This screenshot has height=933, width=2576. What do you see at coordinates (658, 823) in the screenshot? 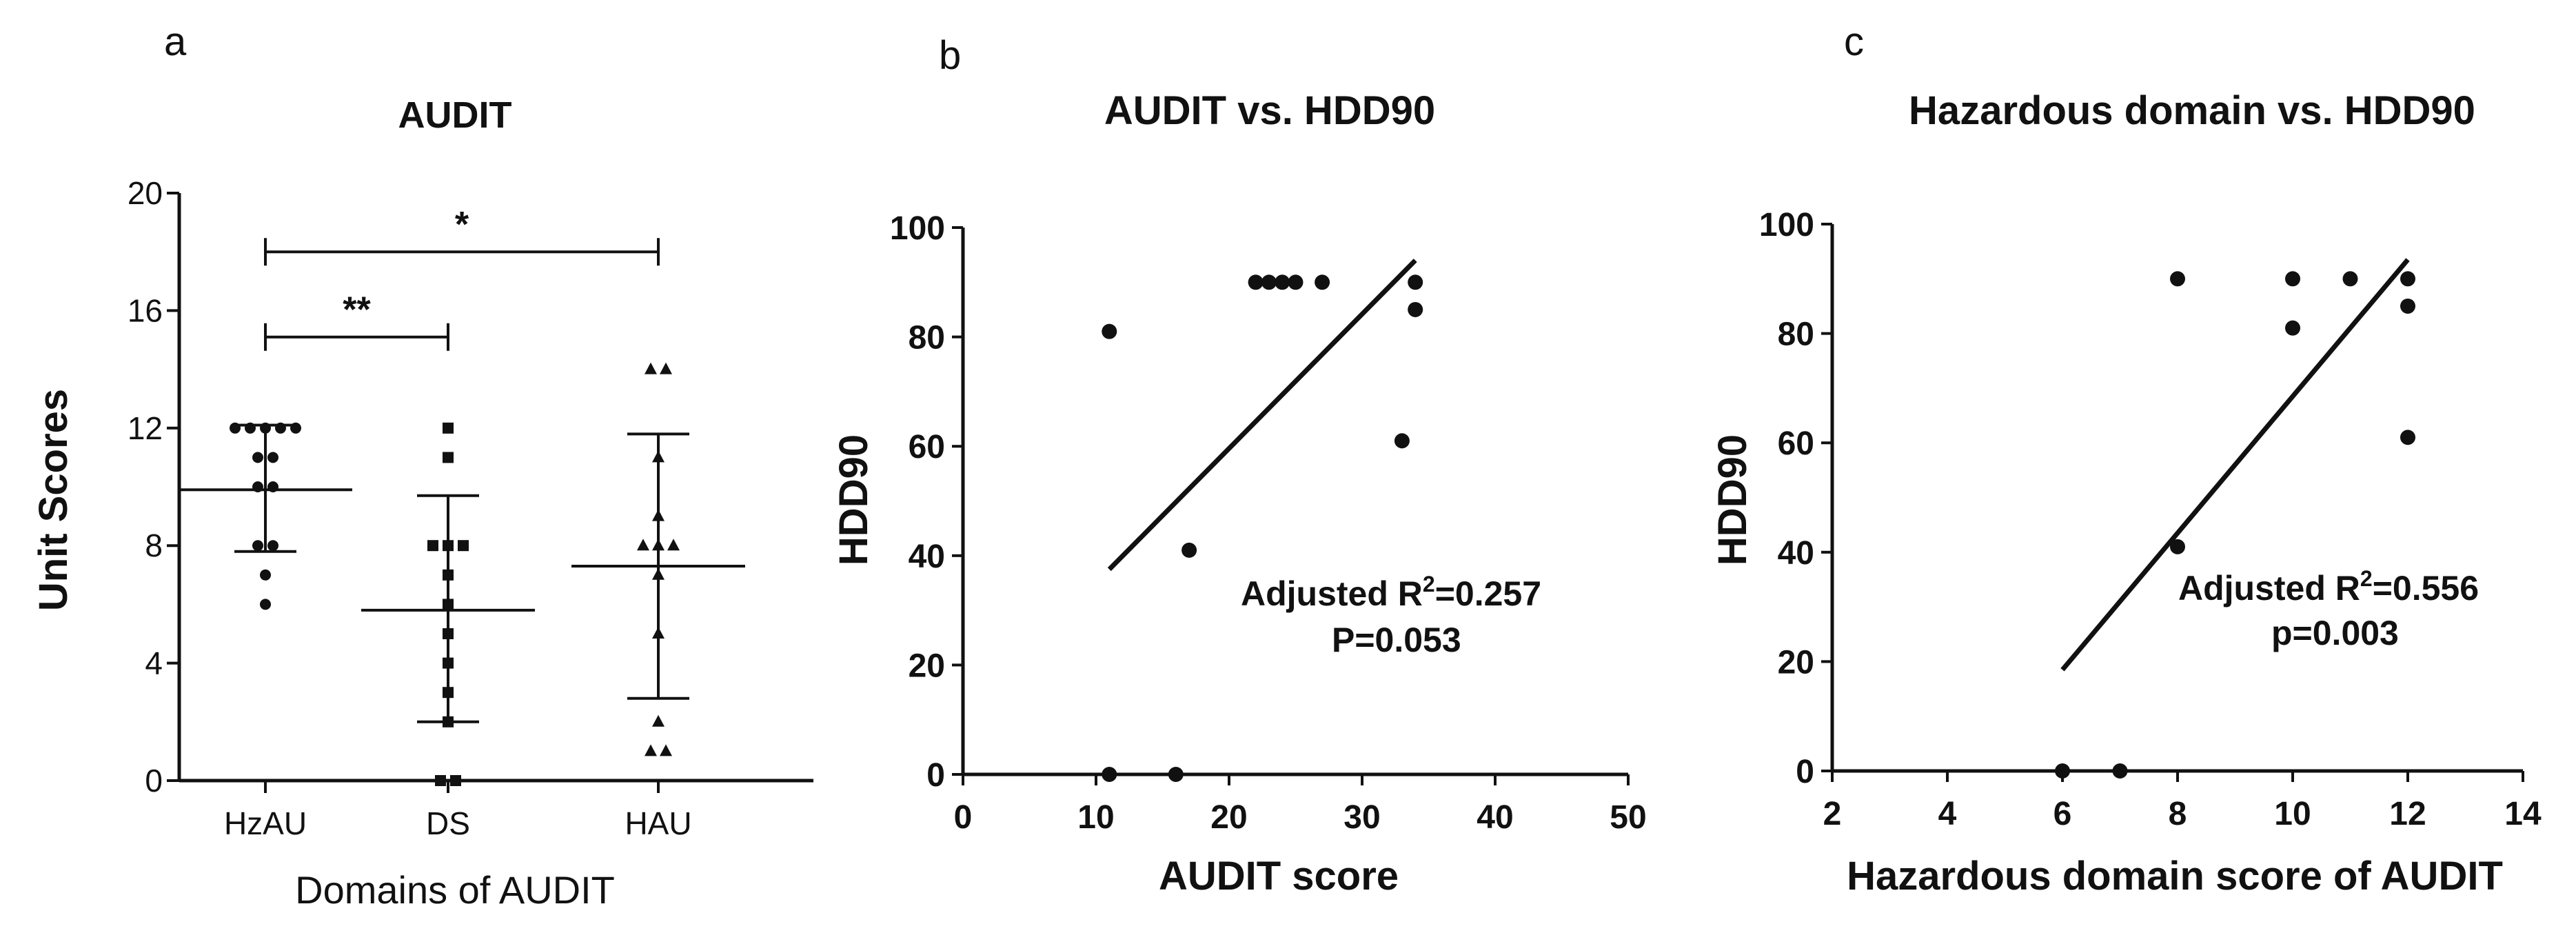
I see `panel-a-x-tick-label: HAU` at bounding box center [658, 823].